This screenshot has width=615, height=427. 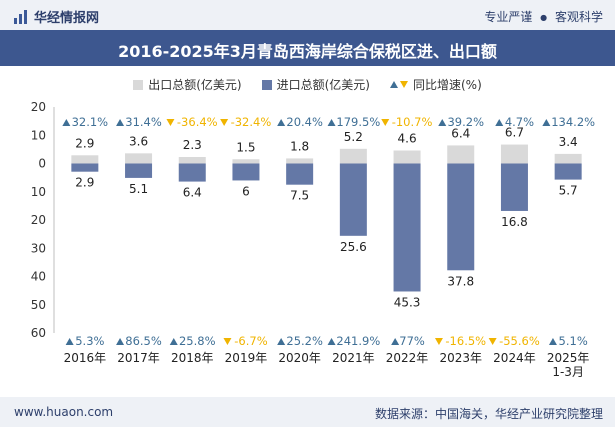 What do you see at coordinates (38, 107) in the screenshot?
I see `y-tick-label: 20` at bounding box center [38, 107].